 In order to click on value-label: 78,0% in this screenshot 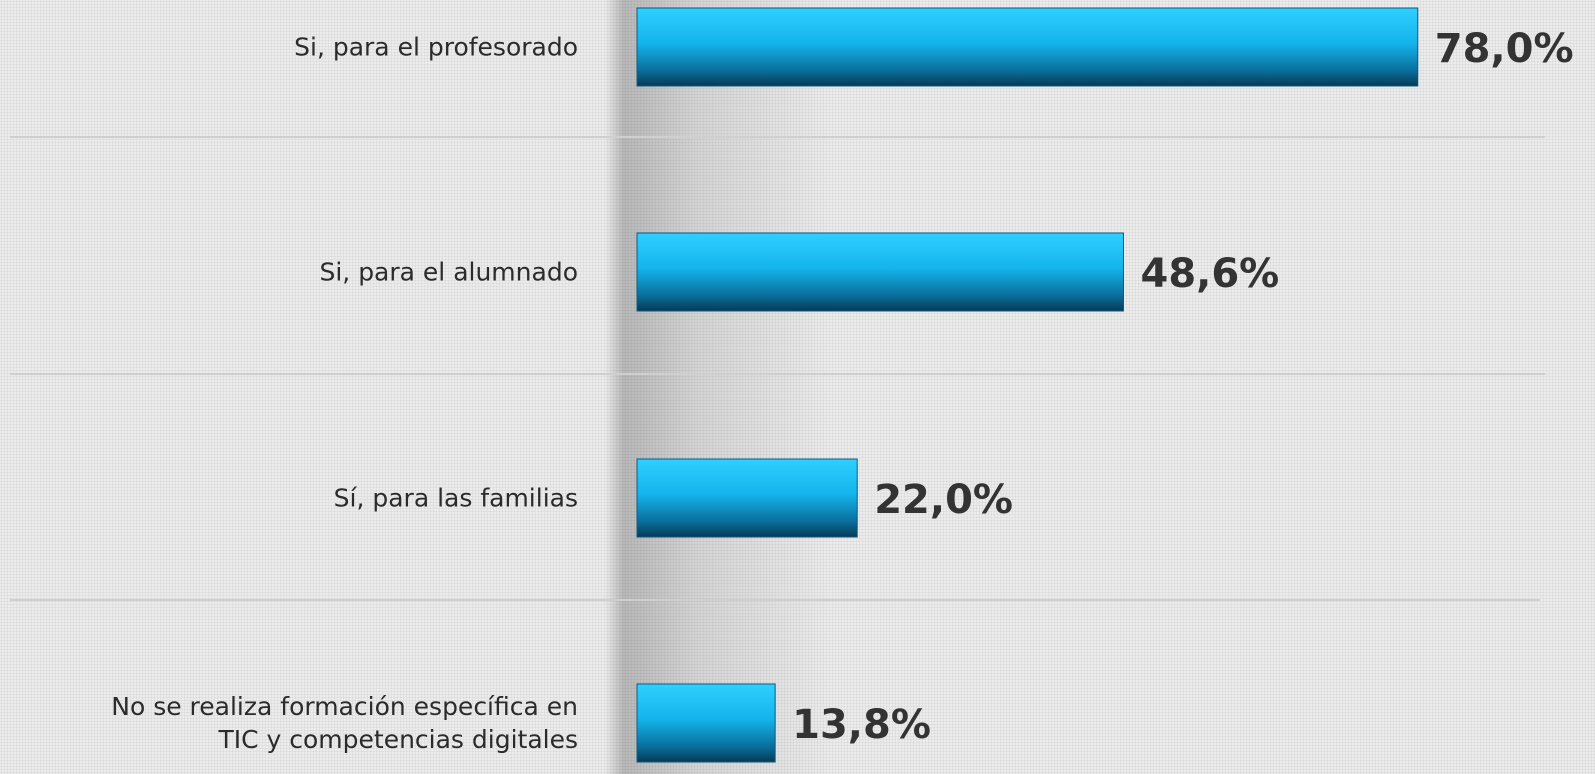, I will do `click(1504, 49)`.